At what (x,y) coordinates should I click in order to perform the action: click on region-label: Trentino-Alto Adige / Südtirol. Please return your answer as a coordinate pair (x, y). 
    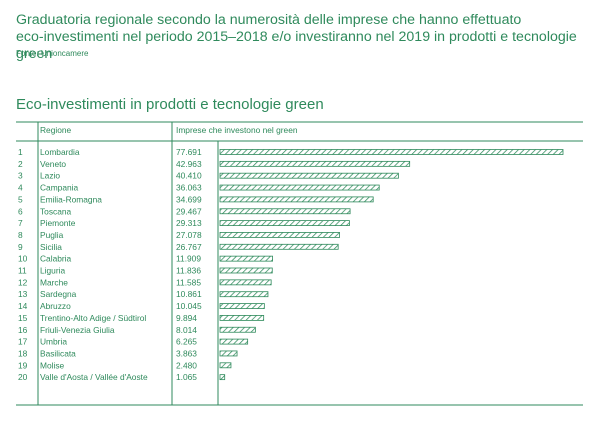
    Looking at the image, I should click on (93, 318).